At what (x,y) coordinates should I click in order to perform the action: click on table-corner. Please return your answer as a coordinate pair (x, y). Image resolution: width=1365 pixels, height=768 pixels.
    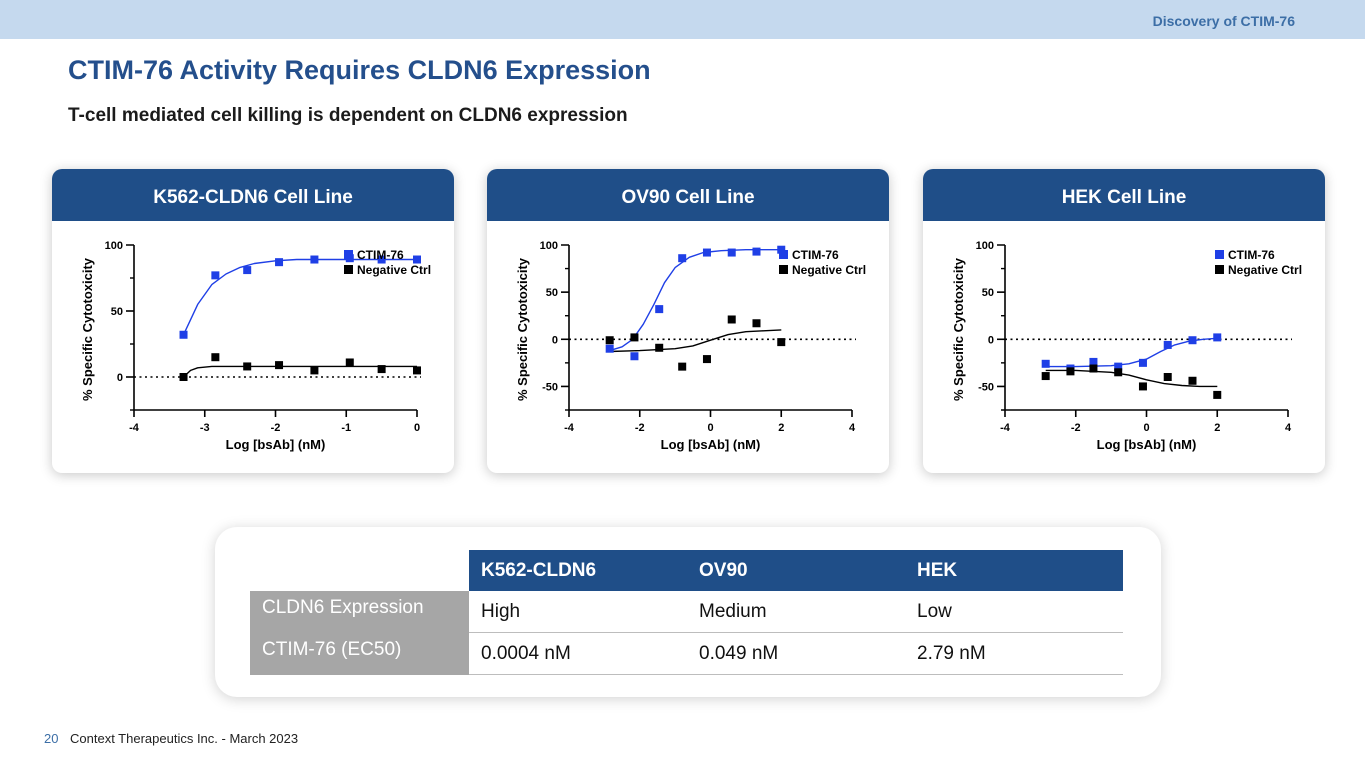
    Looking at the image, I should click on (359, 570).